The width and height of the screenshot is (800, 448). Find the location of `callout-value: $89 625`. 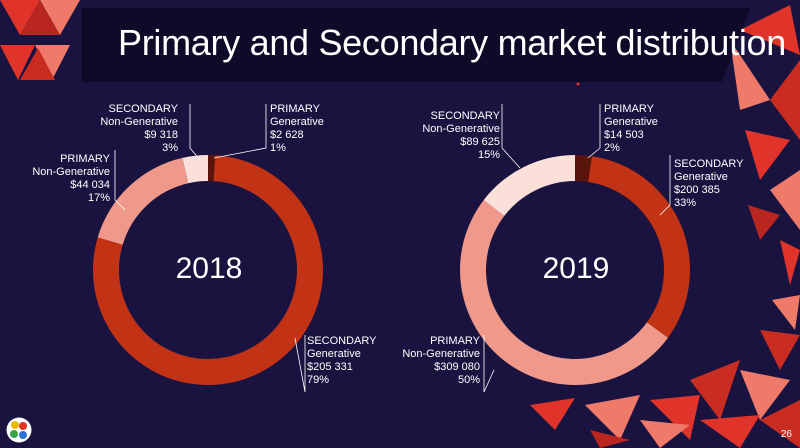

callout-value: $89 625 is located at coordinates (480, 142).